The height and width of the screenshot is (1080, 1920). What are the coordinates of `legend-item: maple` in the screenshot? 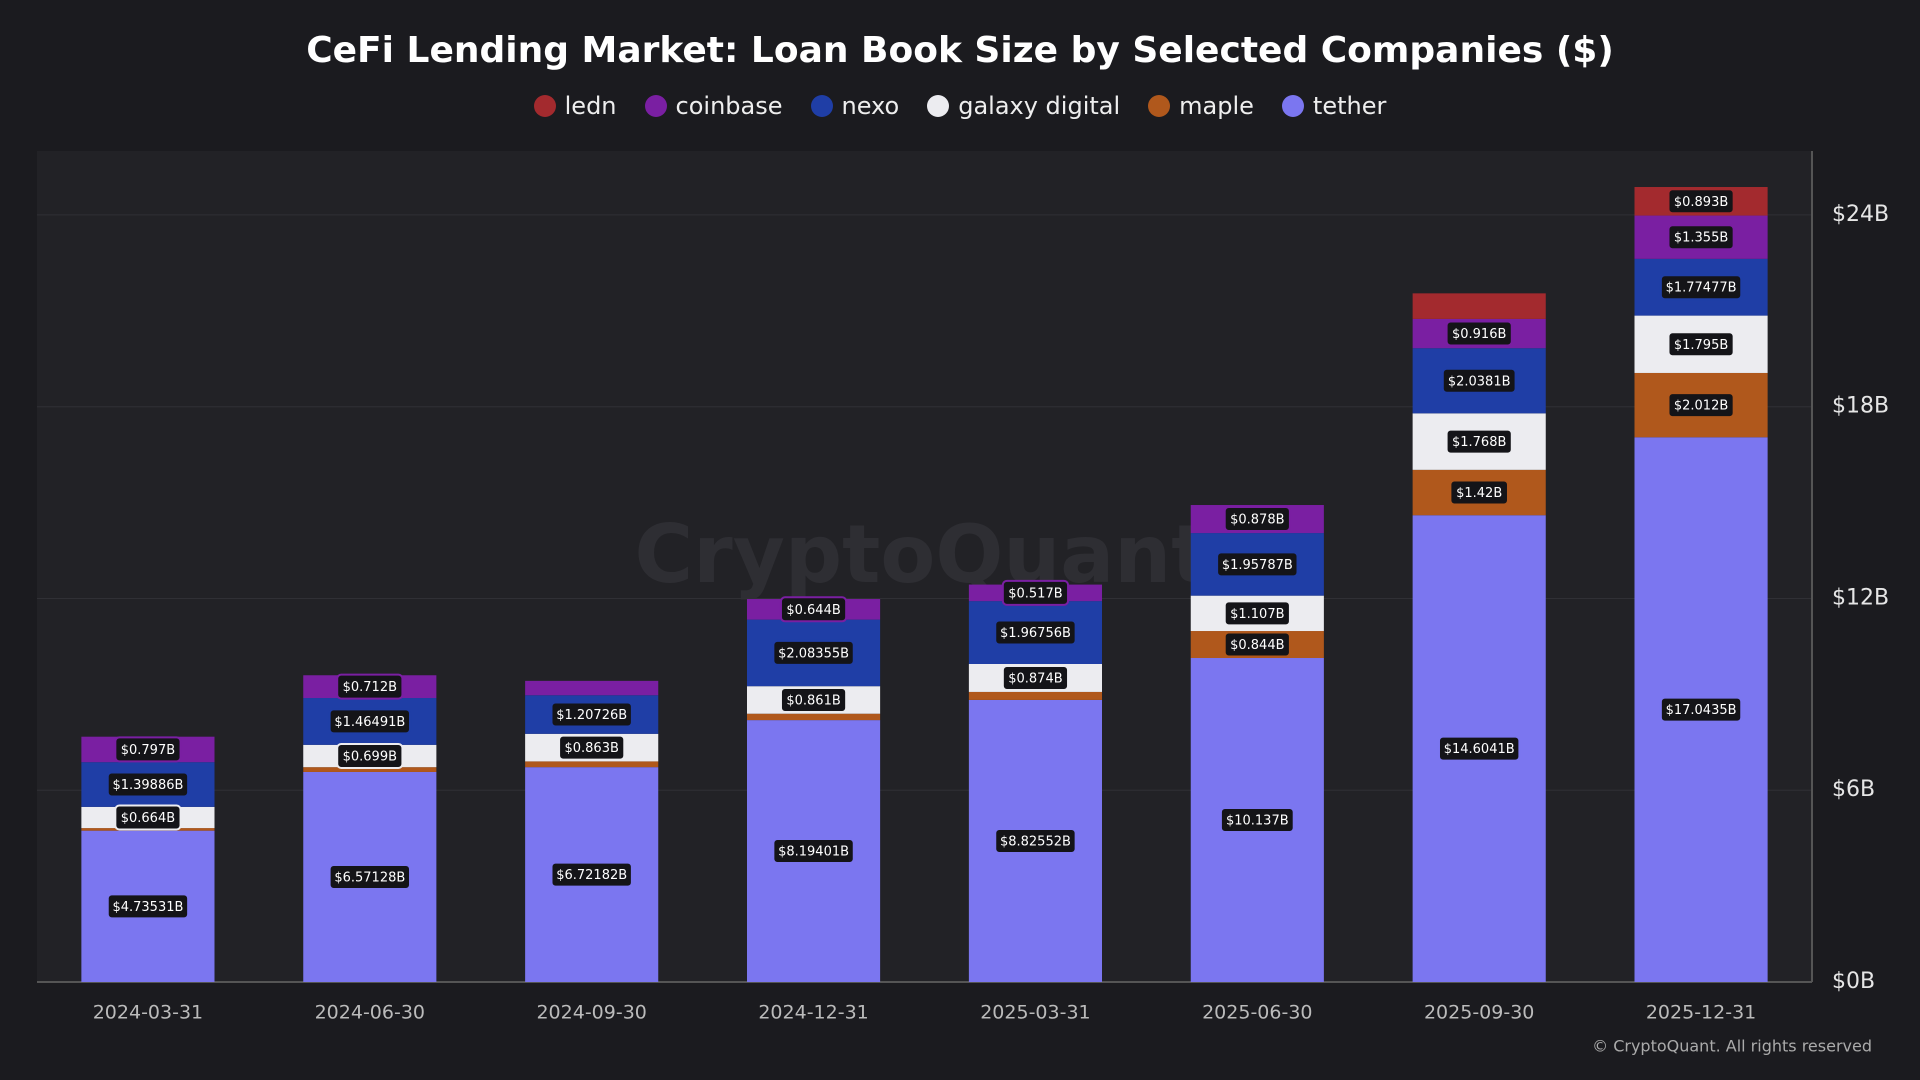 It's located at (1201, 106).